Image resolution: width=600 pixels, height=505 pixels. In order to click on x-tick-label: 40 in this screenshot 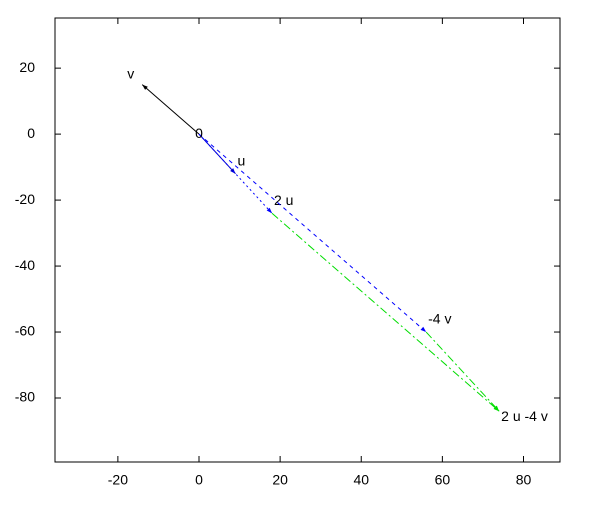, I will do `click(361, 480)`.